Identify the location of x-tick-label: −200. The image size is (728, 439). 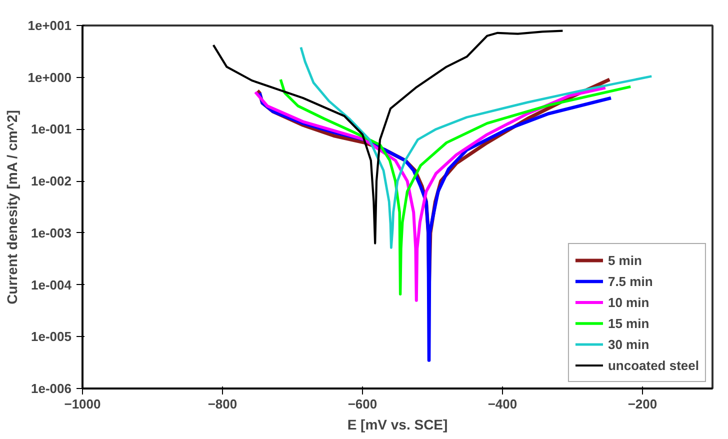
(643, 404).